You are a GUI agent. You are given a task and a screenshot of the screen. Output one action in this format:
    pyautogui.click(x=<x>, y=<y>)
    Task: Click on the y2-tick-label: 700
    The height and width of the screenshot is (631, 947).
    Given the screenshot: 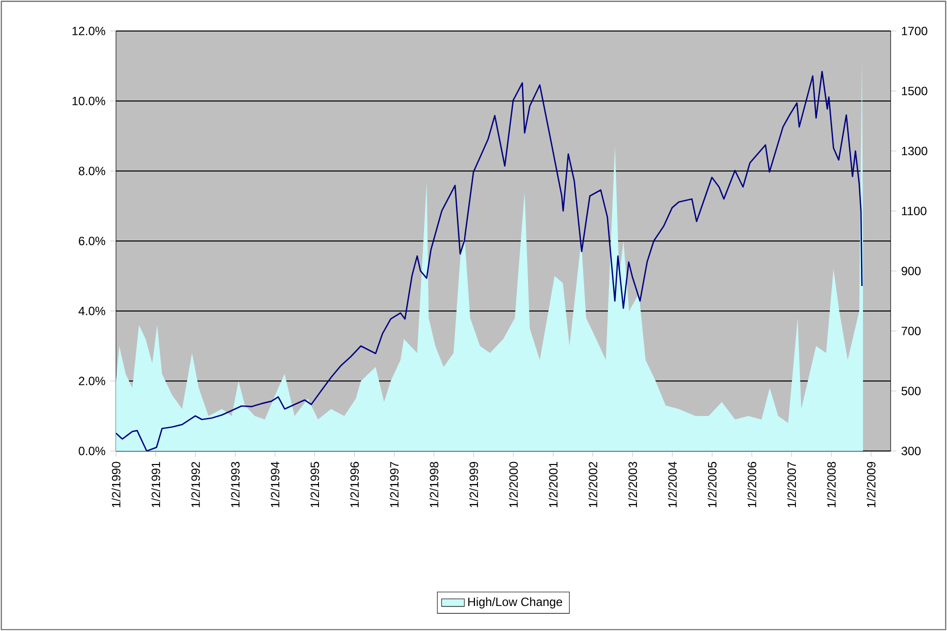 What is the action you would take?
    pyautogui.click(x=911, y=331)
    